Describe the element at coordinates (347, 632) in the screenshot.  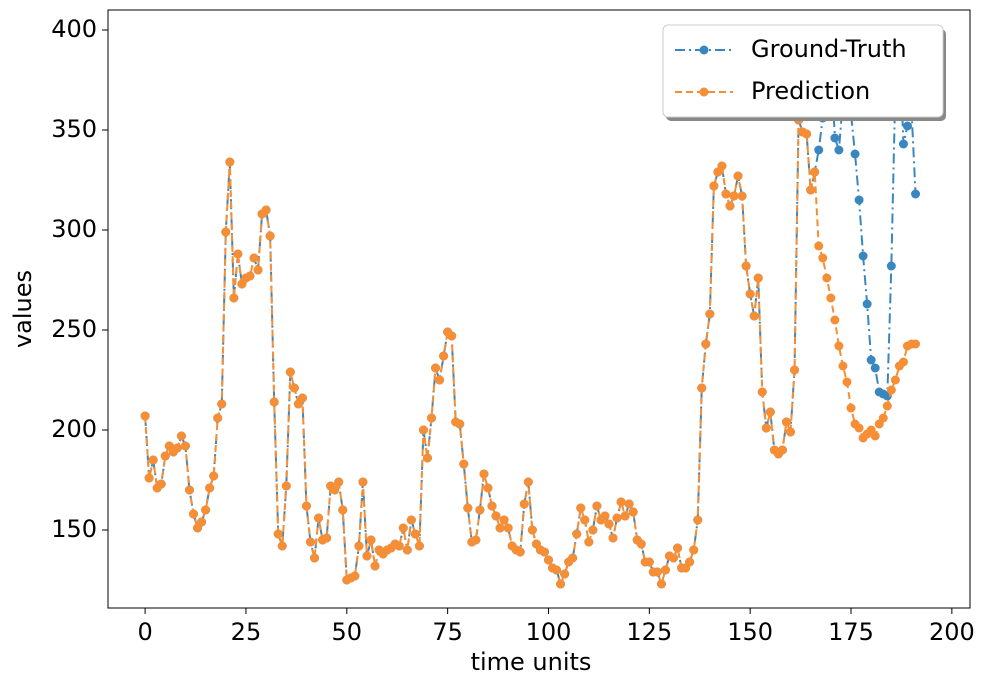
I see `x-tick-label: 50` at that location.